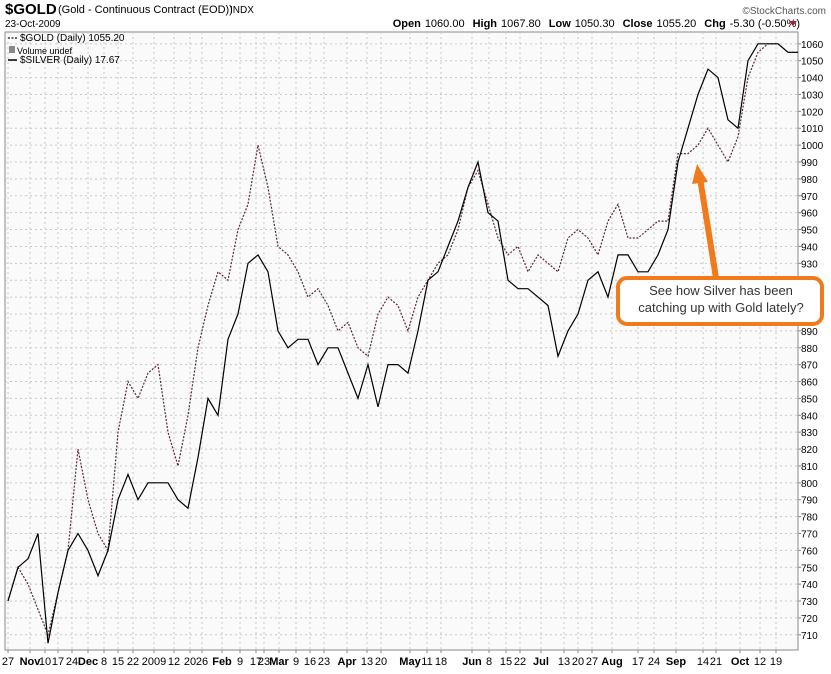 The width and height of the screenshot is (831, 674). What do you see at coordinates (809, 518) in the screenshot?
I see `y-tick-label: 780` at bounding box center [809, 518].